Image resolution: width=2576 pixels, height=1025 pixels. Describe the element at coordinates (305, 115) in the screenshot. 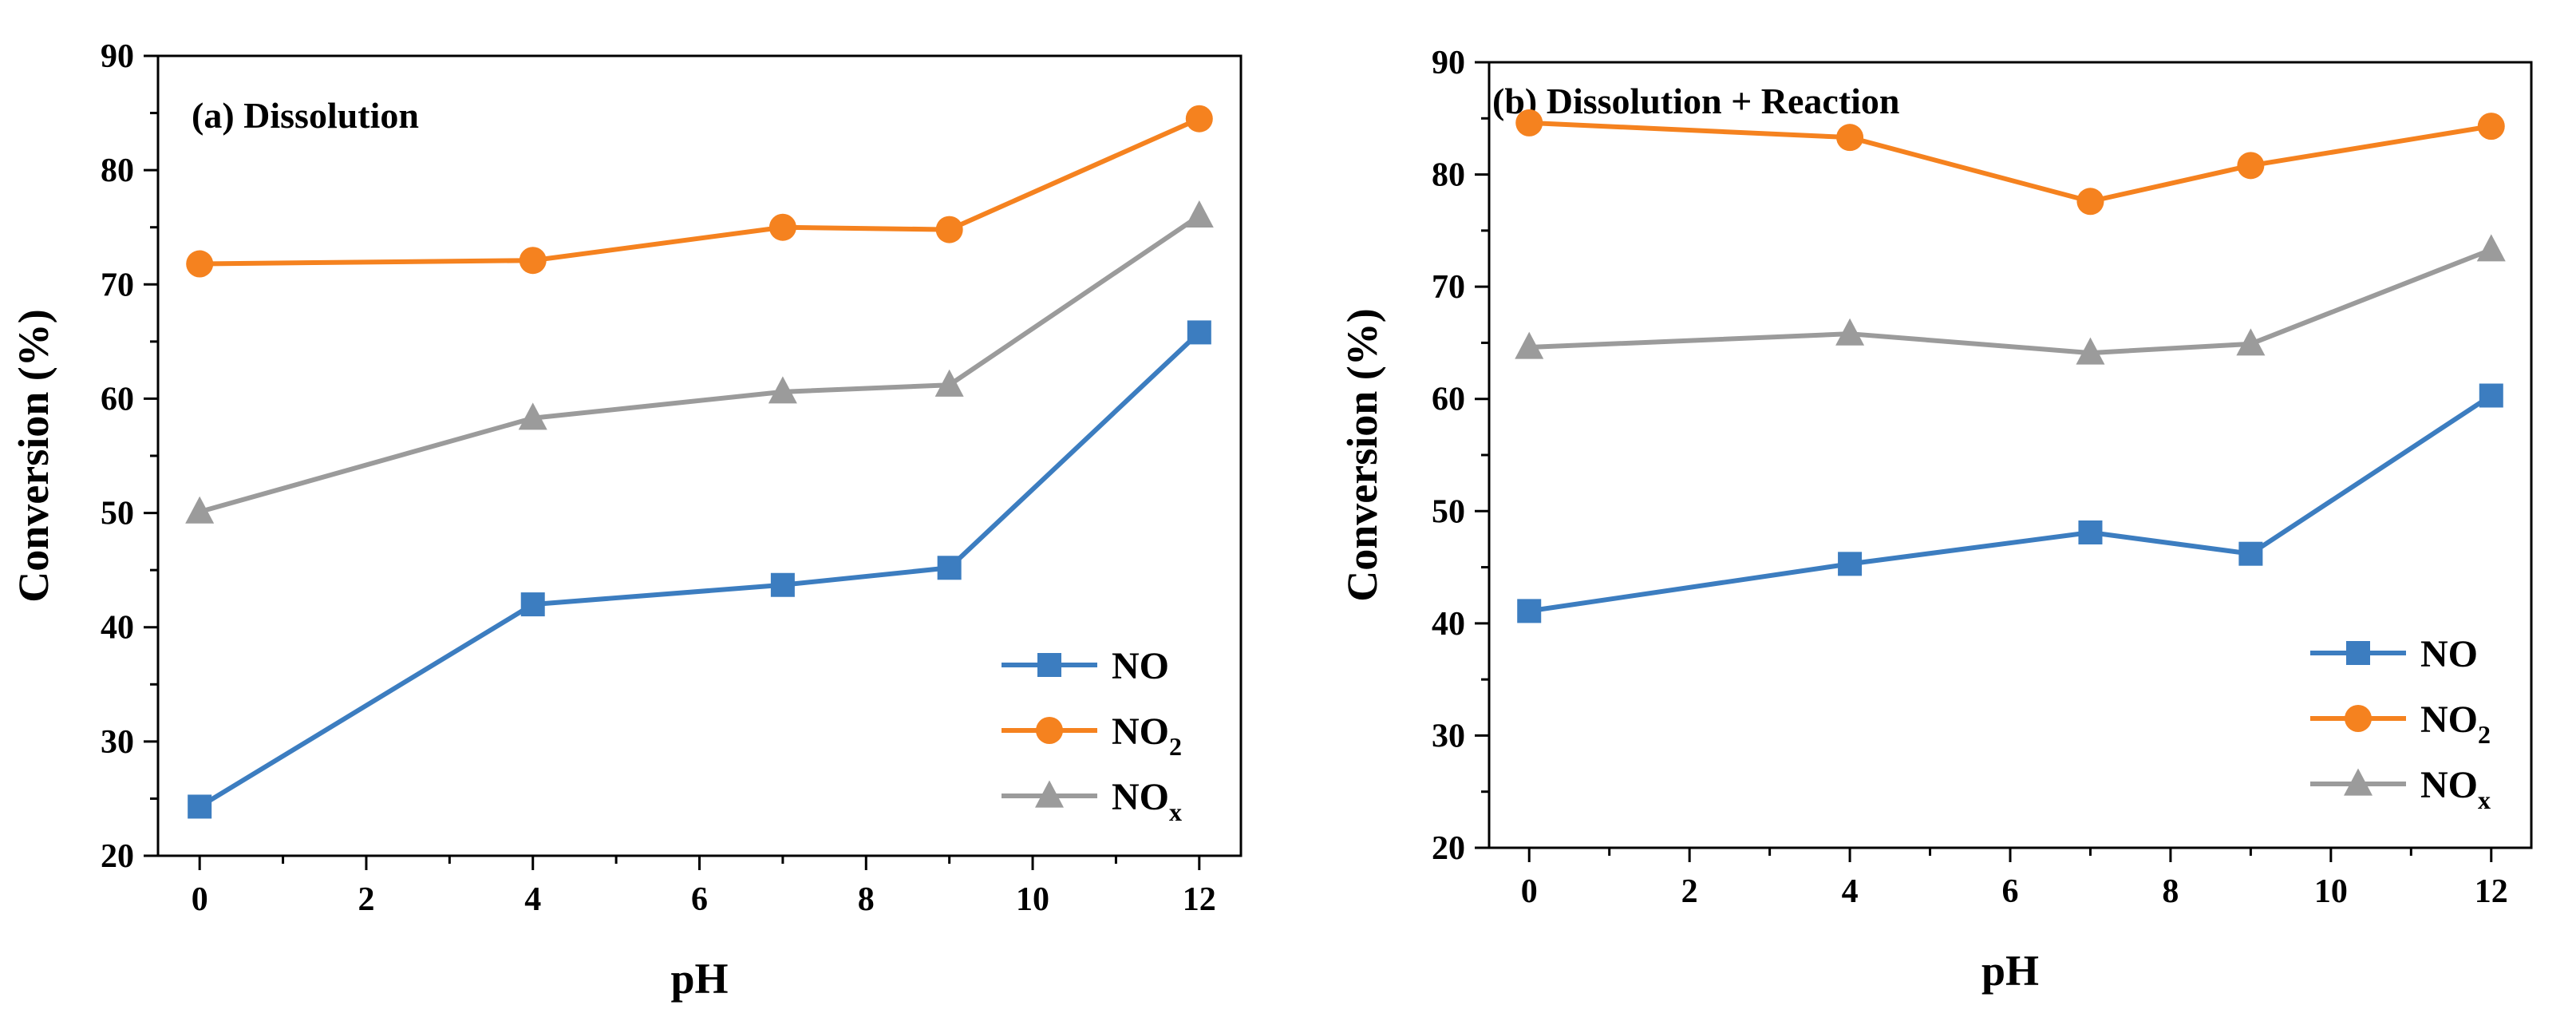

I see `panel-title: (a) Dissolution` at that location.